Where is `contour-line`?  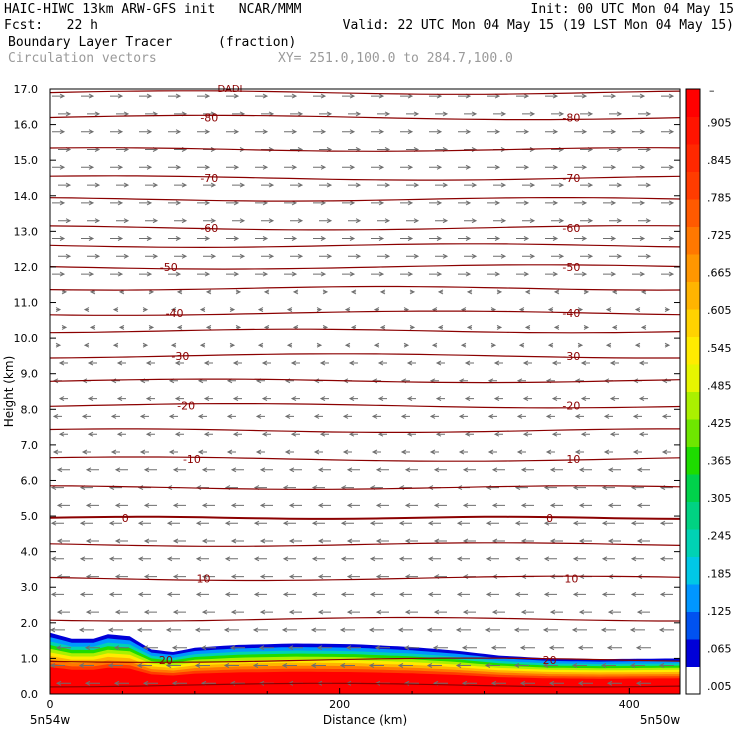
contour-line is located at coordinates (365, 331).